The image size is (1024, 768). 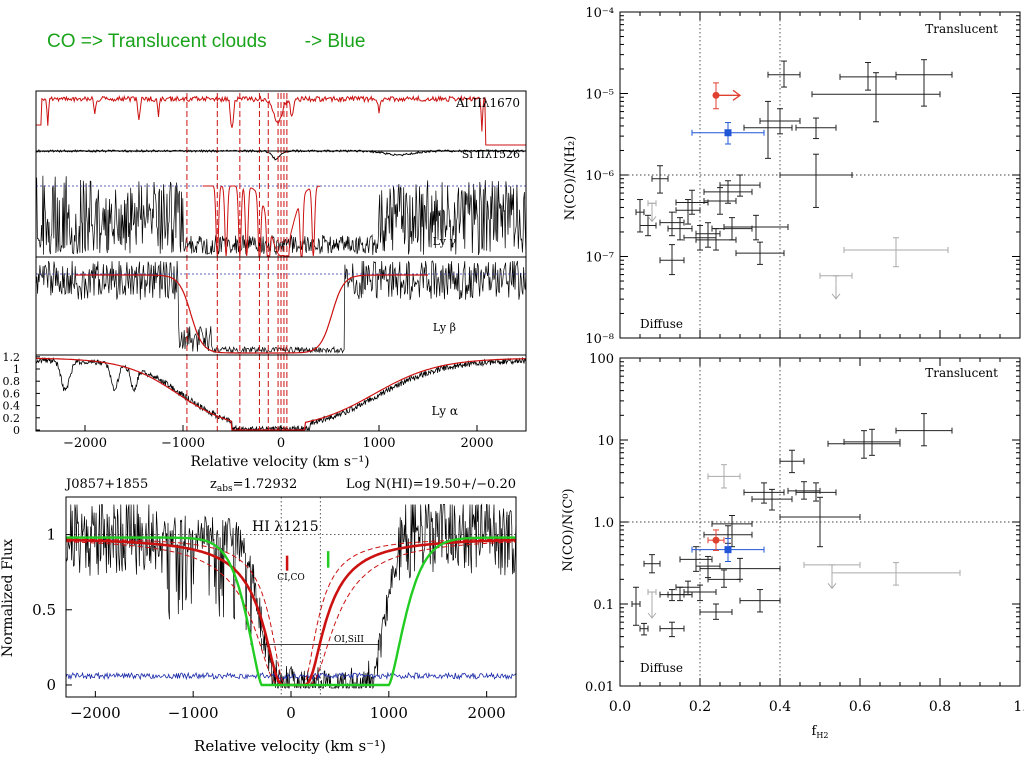 I want to click on D-xtick-label: 0.6, so click(x=860, y=707).